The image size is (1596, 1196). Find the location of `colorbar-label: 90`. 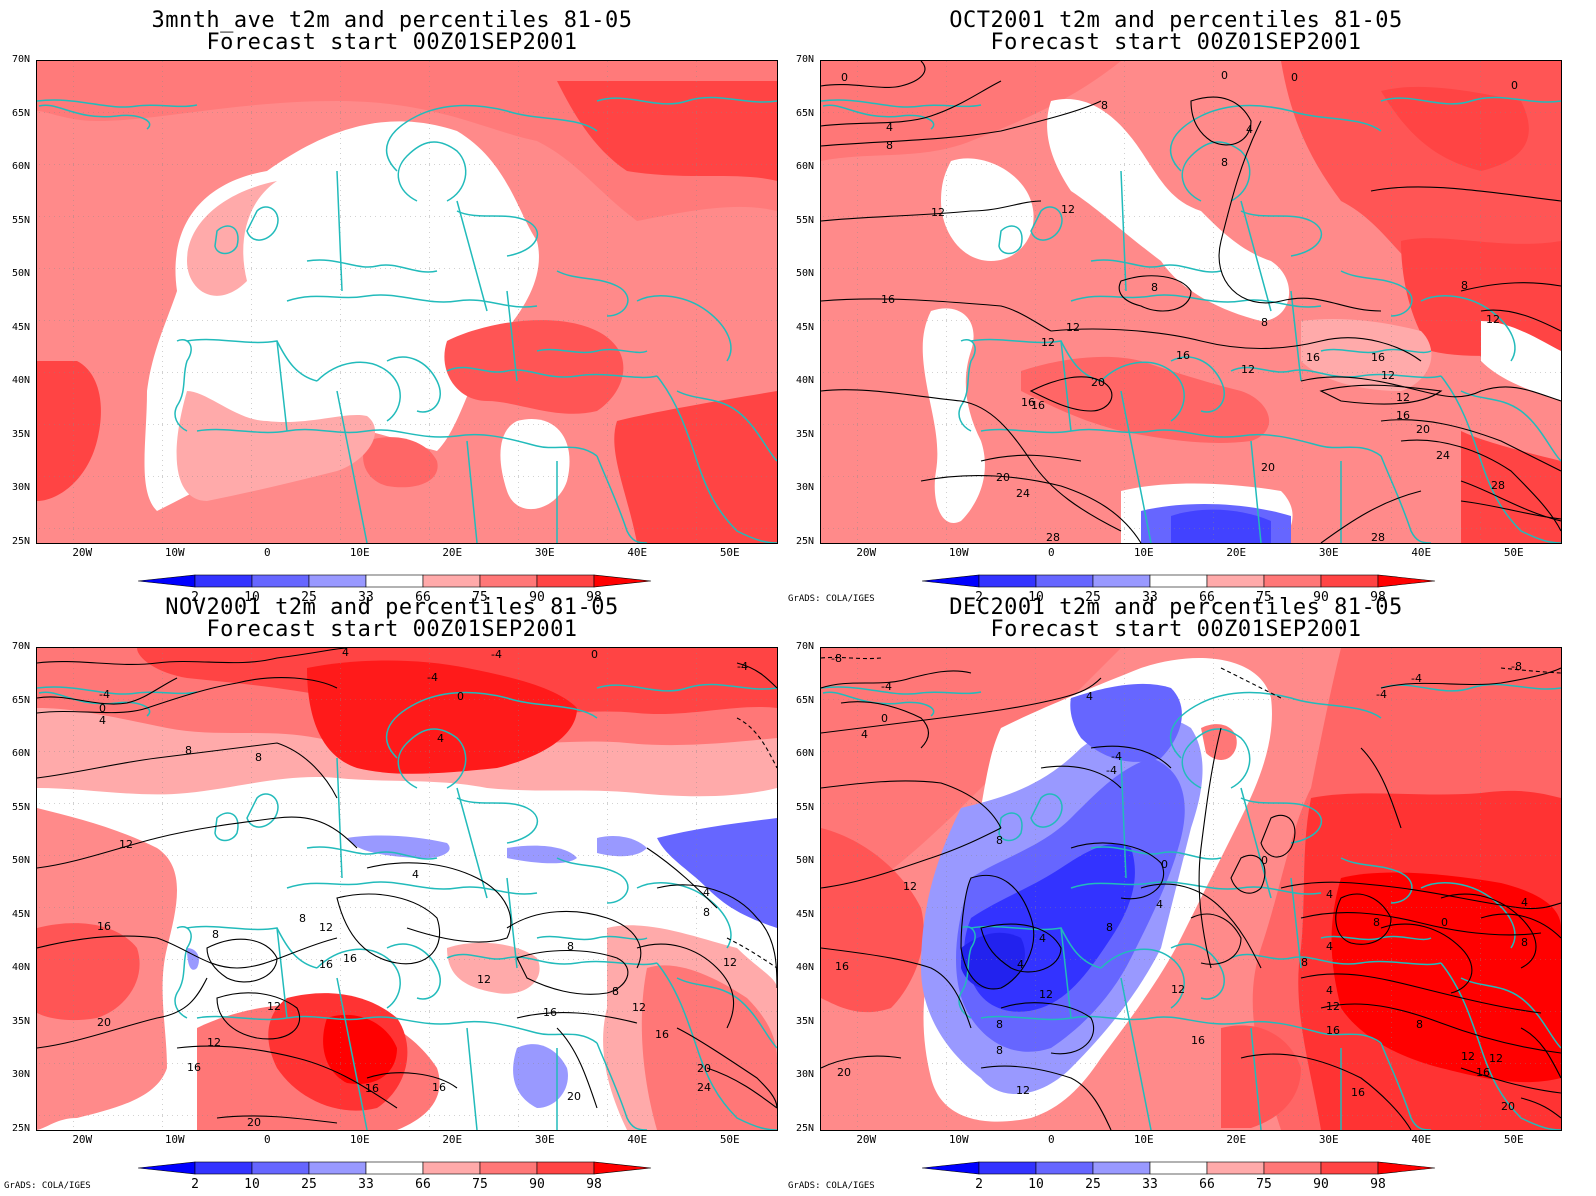

colorbar-label: 90 is located at coordinates (1321, 1184).